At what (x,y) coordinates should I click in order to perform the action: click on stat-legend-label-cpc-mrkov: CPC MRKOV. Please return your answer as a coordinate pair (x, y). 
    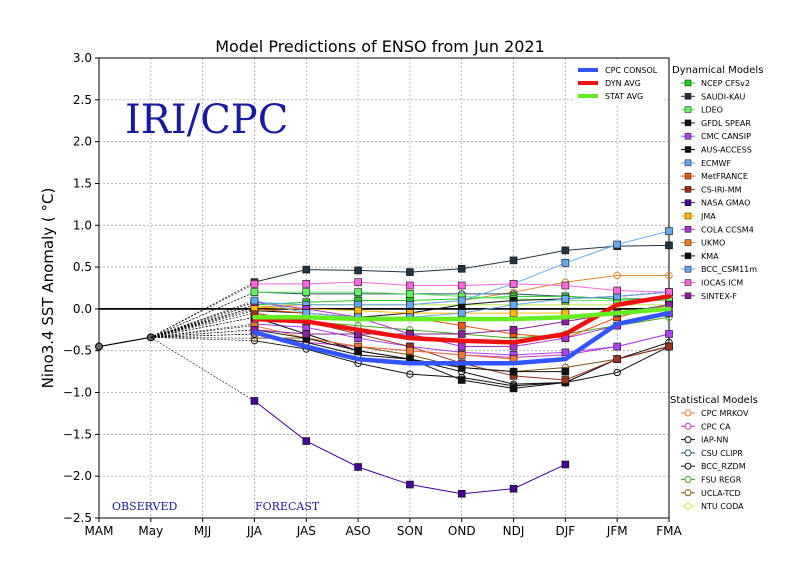
    Looking at the image, I should click on (725, 413).